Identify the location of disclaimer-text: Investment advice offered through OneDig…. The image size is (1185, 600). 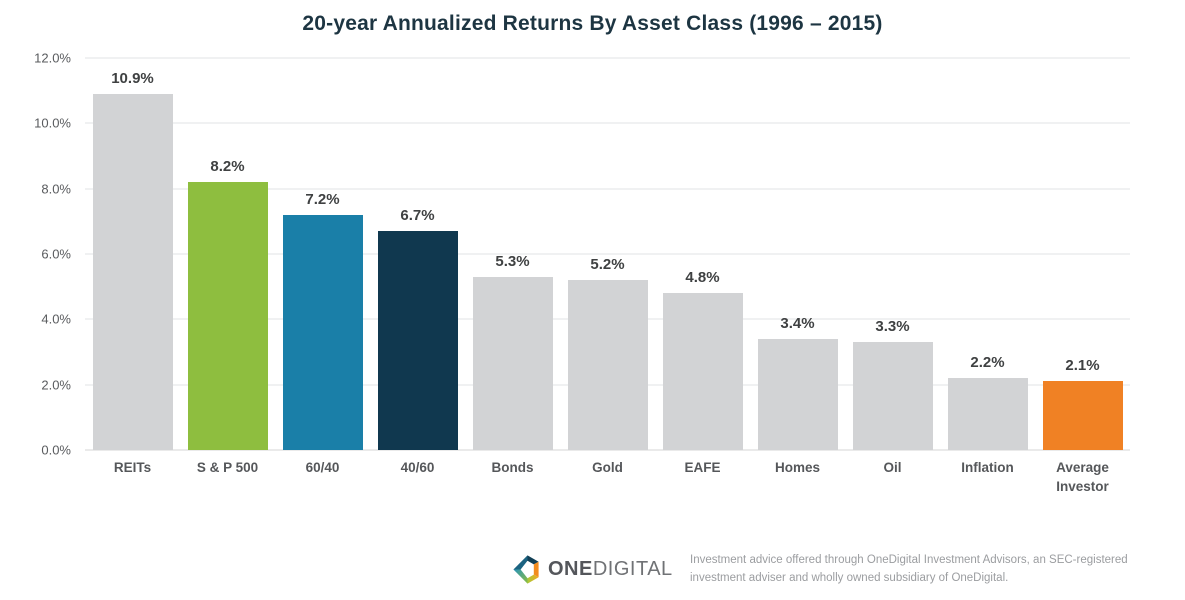
(909, 569).